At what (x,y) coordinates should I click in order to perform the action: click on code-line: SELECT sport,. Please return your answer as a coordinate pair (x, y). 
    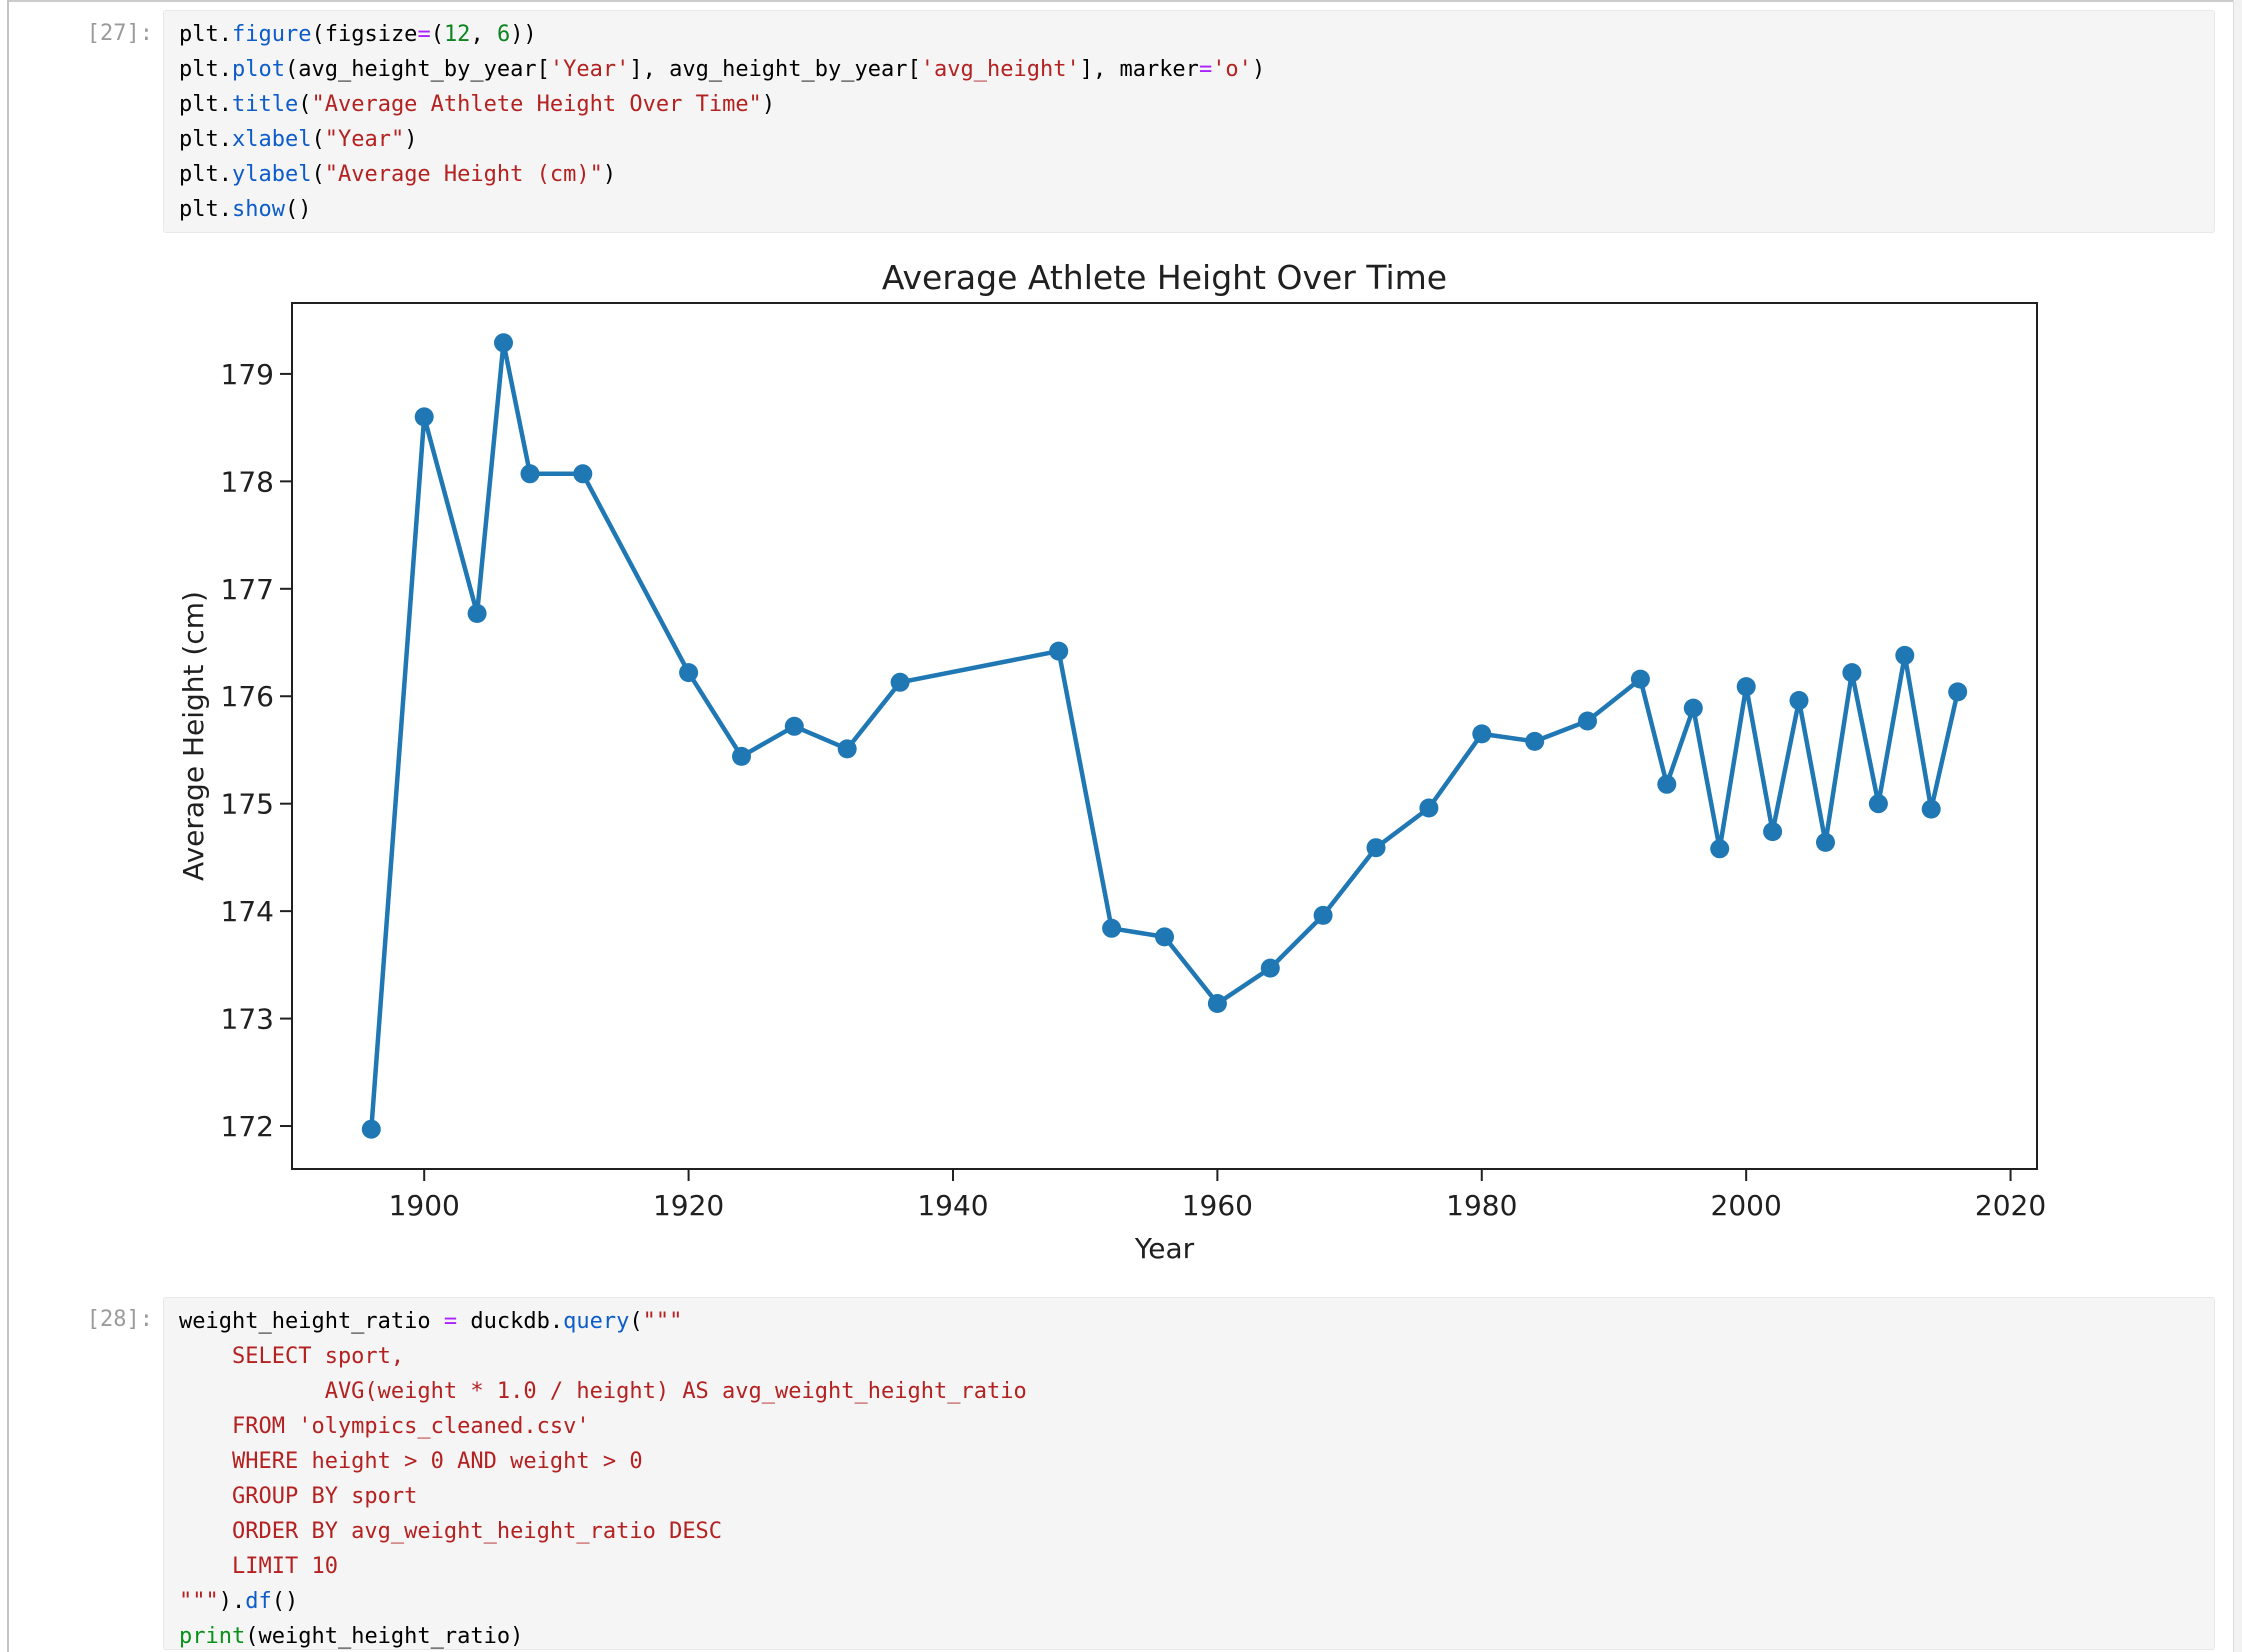
    Looking at the image, I should click on (292, 1356).